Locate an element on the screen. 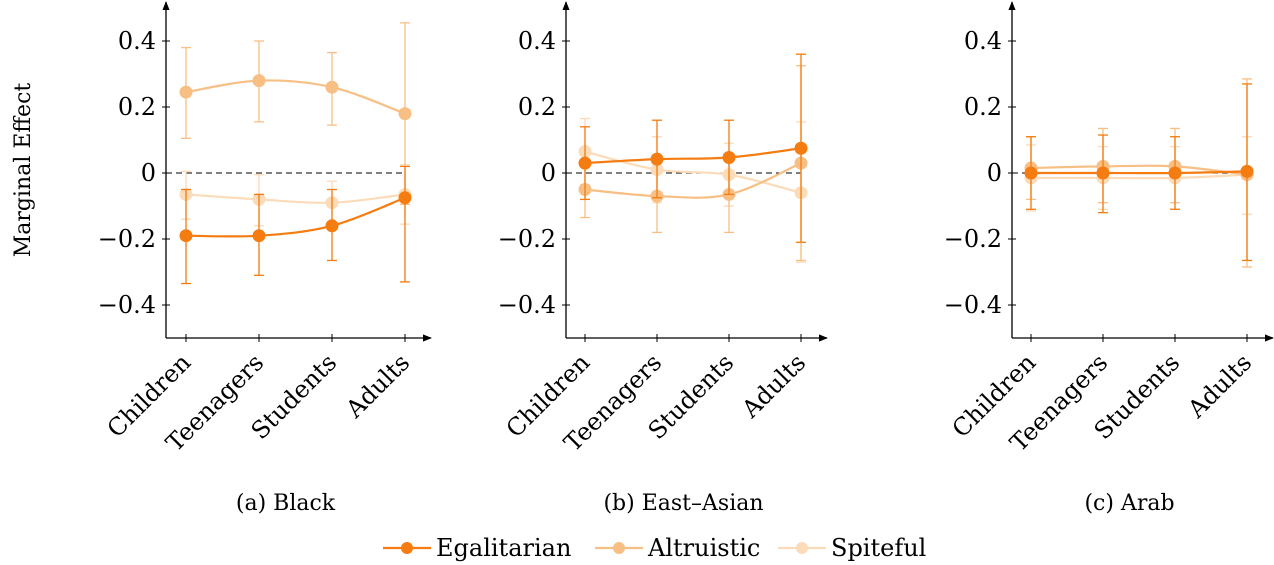  legend-label-egalitarian: Egalitarian is located at coordinates (503, 548).